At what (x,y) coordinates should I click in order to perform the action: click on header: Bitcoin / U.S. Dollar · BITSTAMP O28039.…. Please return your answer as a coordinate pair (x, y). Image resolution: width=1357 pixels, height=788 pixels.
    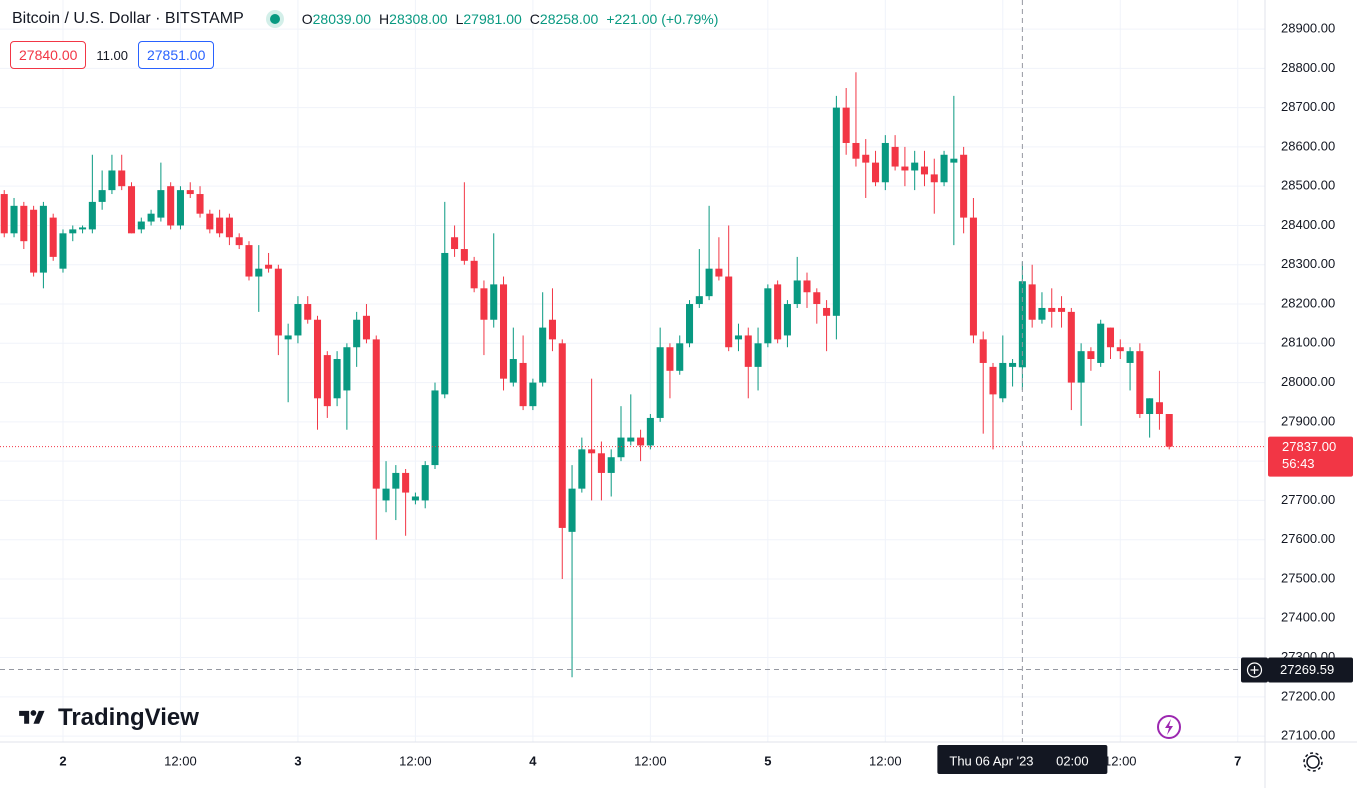
    Looking at the image, I should click on (365, 19).